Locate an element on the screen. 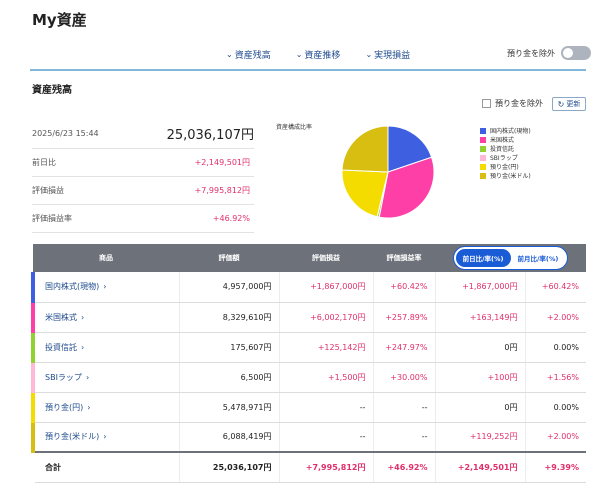 The image size is (614, 485). col-header-change-toggle: 前日比/率(%) 前月比/率(%) is located at coordinates (510, 258).